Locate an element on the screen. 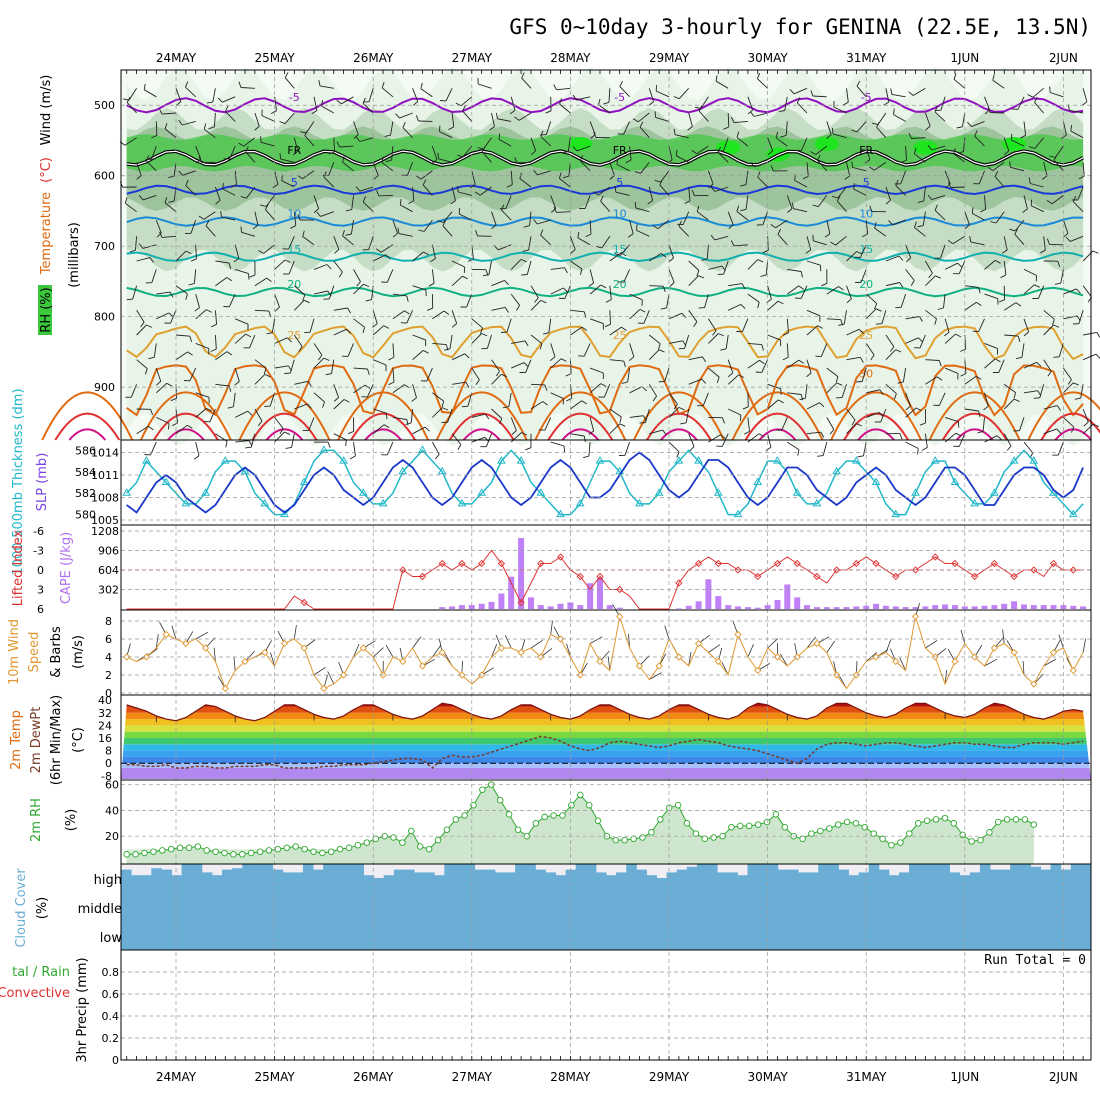  warm-arc is located at coordinates (1063, 416).